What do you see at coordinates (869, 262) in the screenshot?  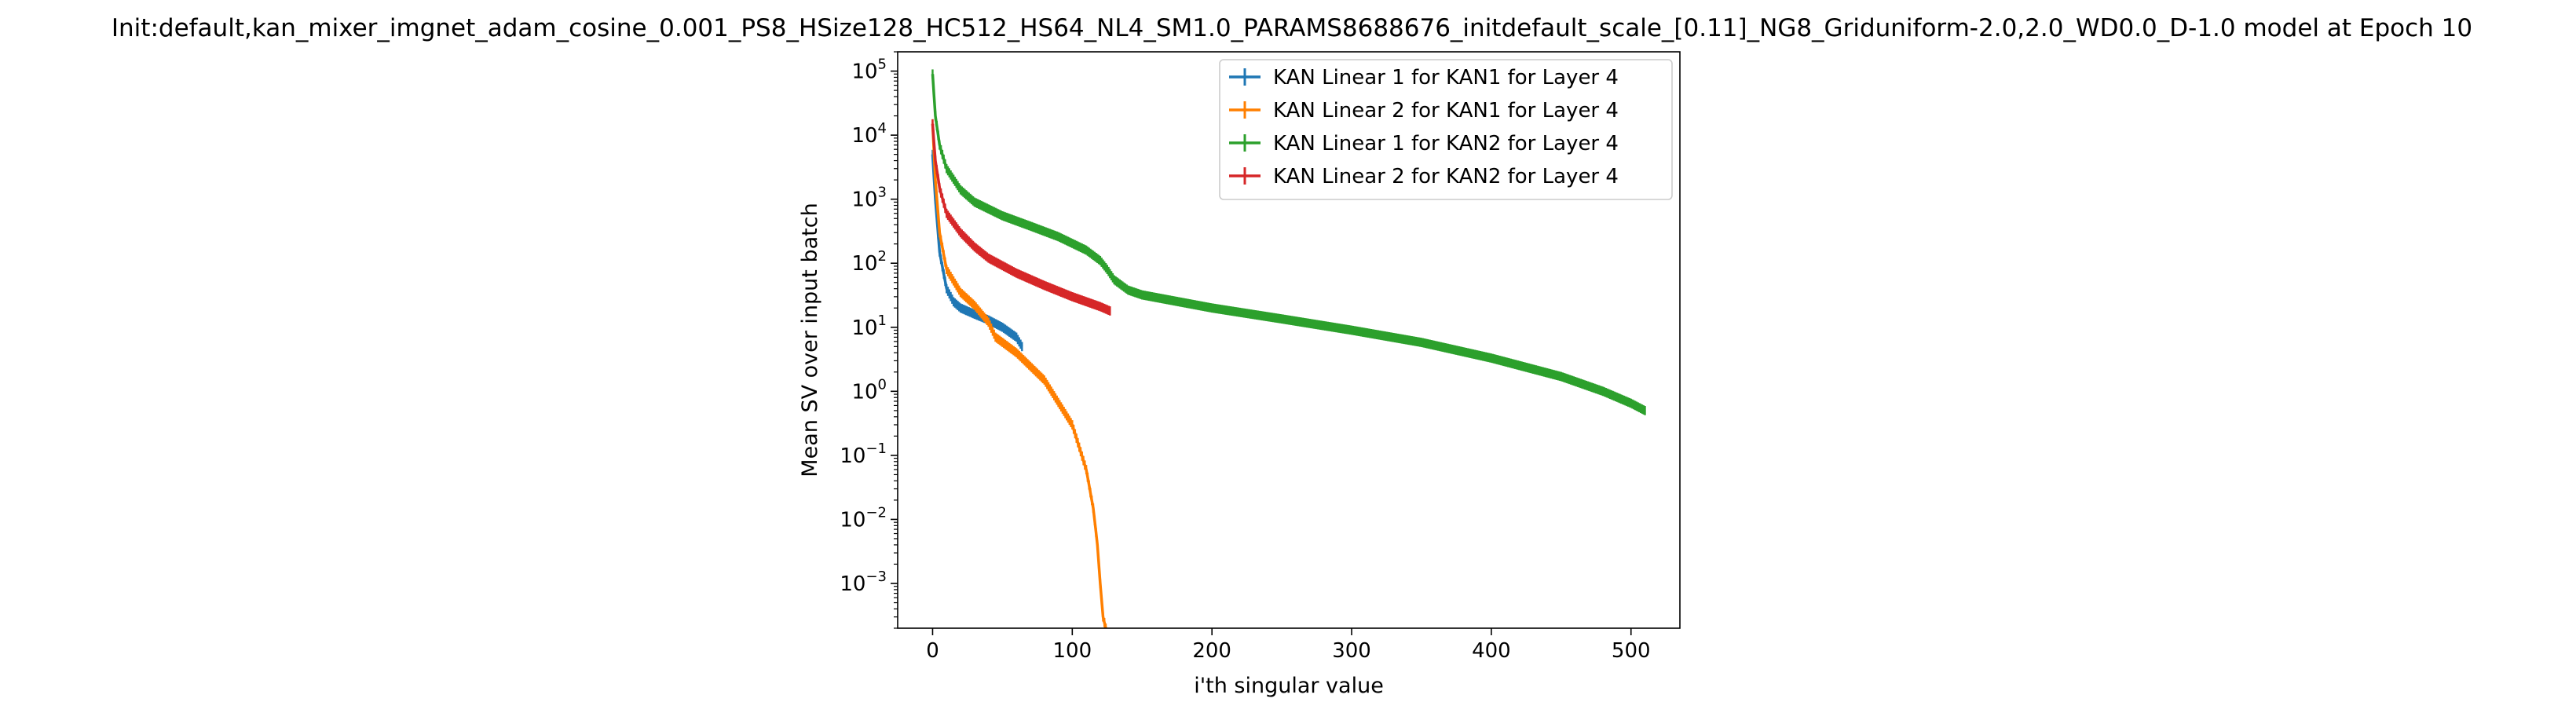 I see `y-tick-label: 10²` at bounding box center [869, 262].